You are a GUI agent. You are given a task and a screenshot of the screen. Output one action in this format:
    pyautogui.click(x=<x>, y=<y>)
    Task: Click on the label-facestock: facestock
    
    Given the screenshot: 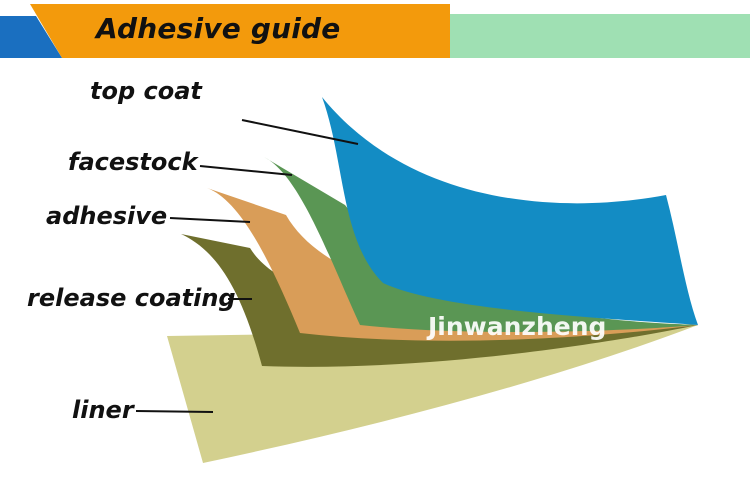 What is the action you would take?
    pyautogui.click(x=133, y=162)
    